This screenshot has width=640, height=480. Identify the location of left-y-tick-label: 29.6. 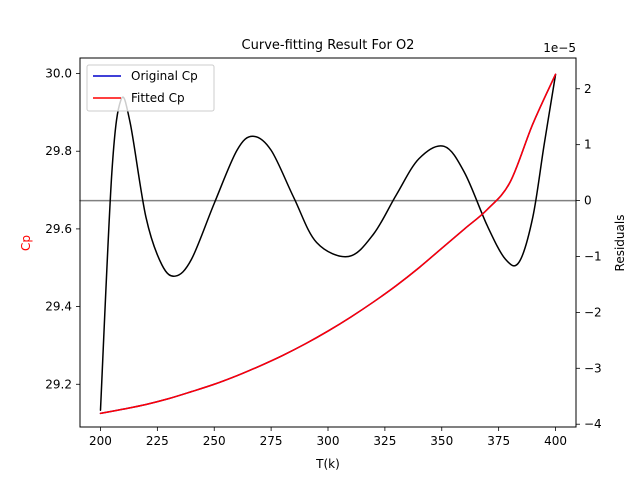
(58, 229).